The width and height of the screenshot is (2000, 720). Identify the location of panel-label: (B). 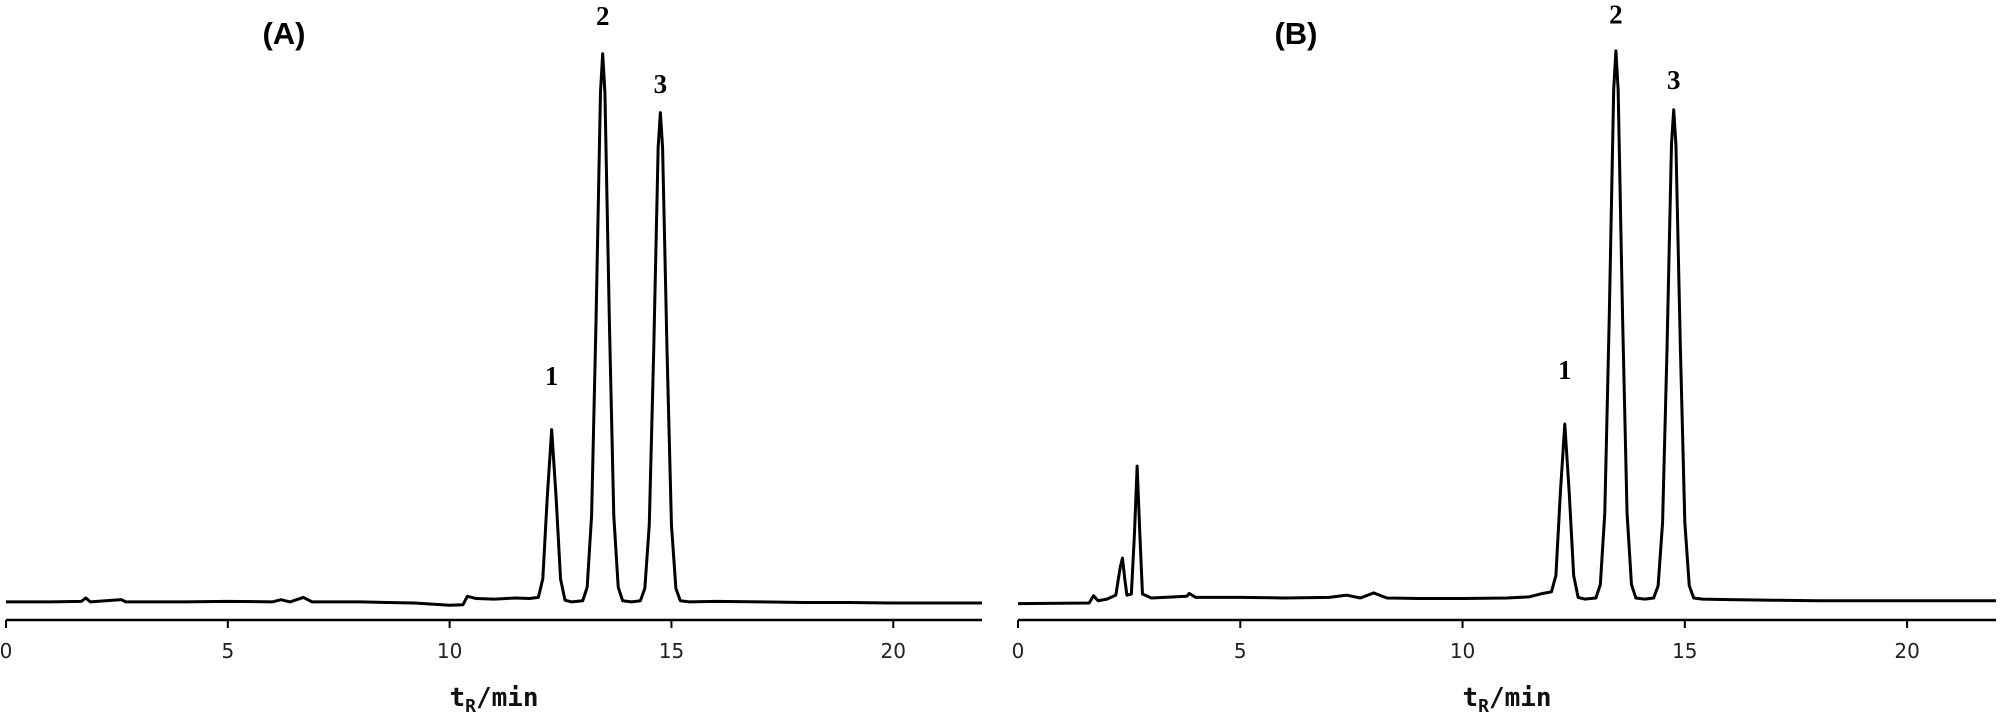
(1295, 33).